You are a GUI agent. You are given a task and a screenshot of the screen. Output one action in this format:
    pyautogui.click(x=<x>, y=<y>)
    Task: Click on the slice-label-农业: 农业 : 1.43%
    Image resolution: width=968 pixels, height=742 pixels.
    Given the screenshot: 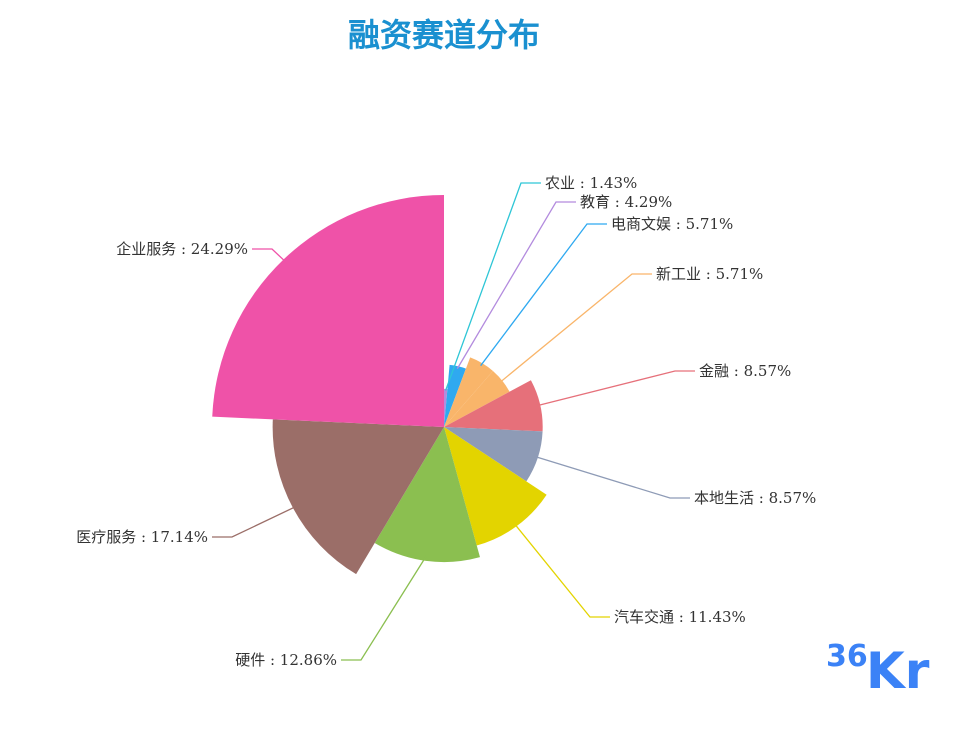 What is the action you would take?
    pyautogui.click(x=591, y=183)
    